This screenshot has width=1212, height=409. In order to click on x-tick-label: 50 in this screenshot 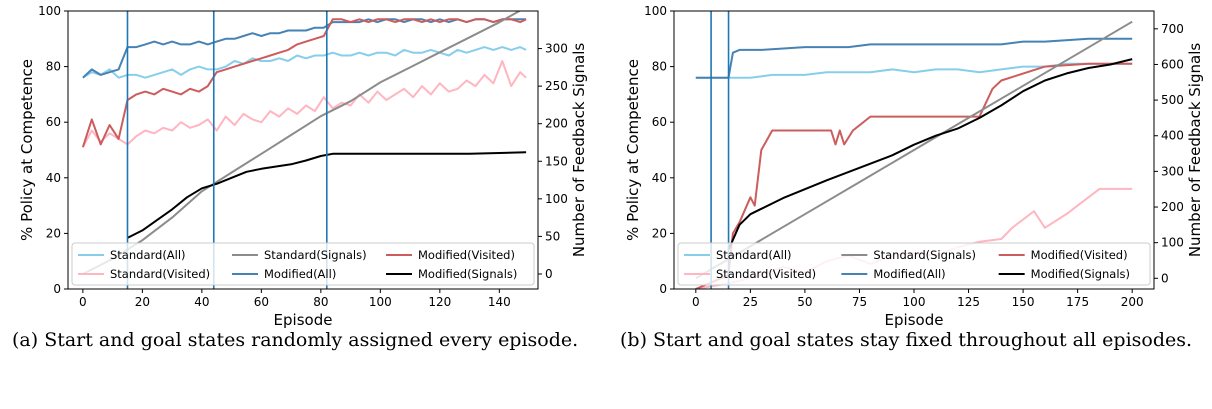, I will do `click(804, 302)`.